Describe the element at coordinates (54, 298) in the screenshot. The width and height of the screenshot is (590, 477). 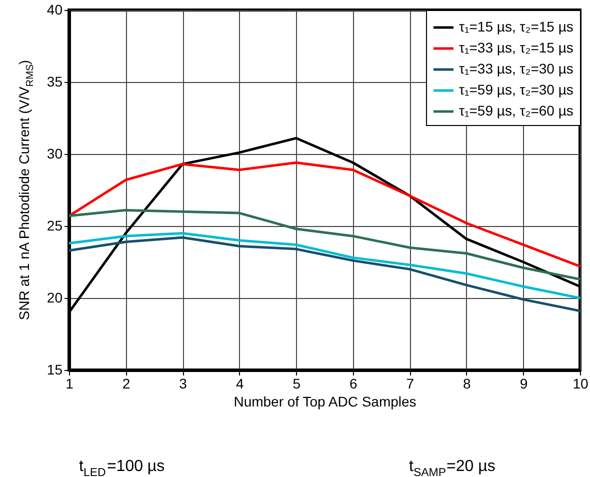
I see `y-tick-label: 20` at that location.